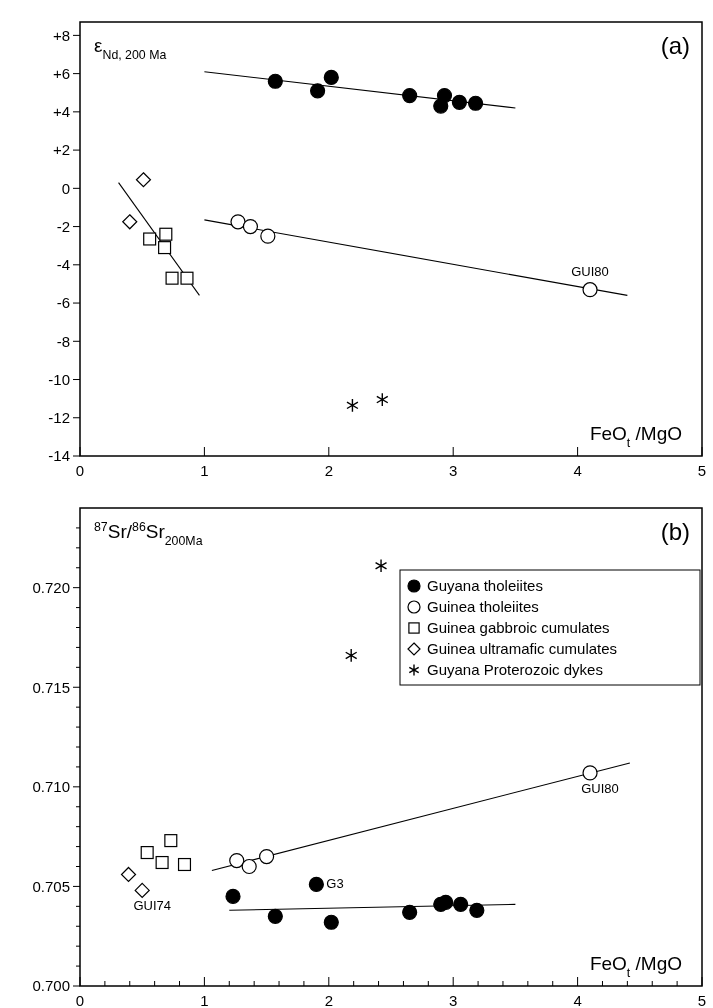 The width and height of the screenshot is (713, 1008). What do you see at coordinates (61, 112) in the screenshot?
I see `y-tick-label: +4` at bounding box center [61, 112].